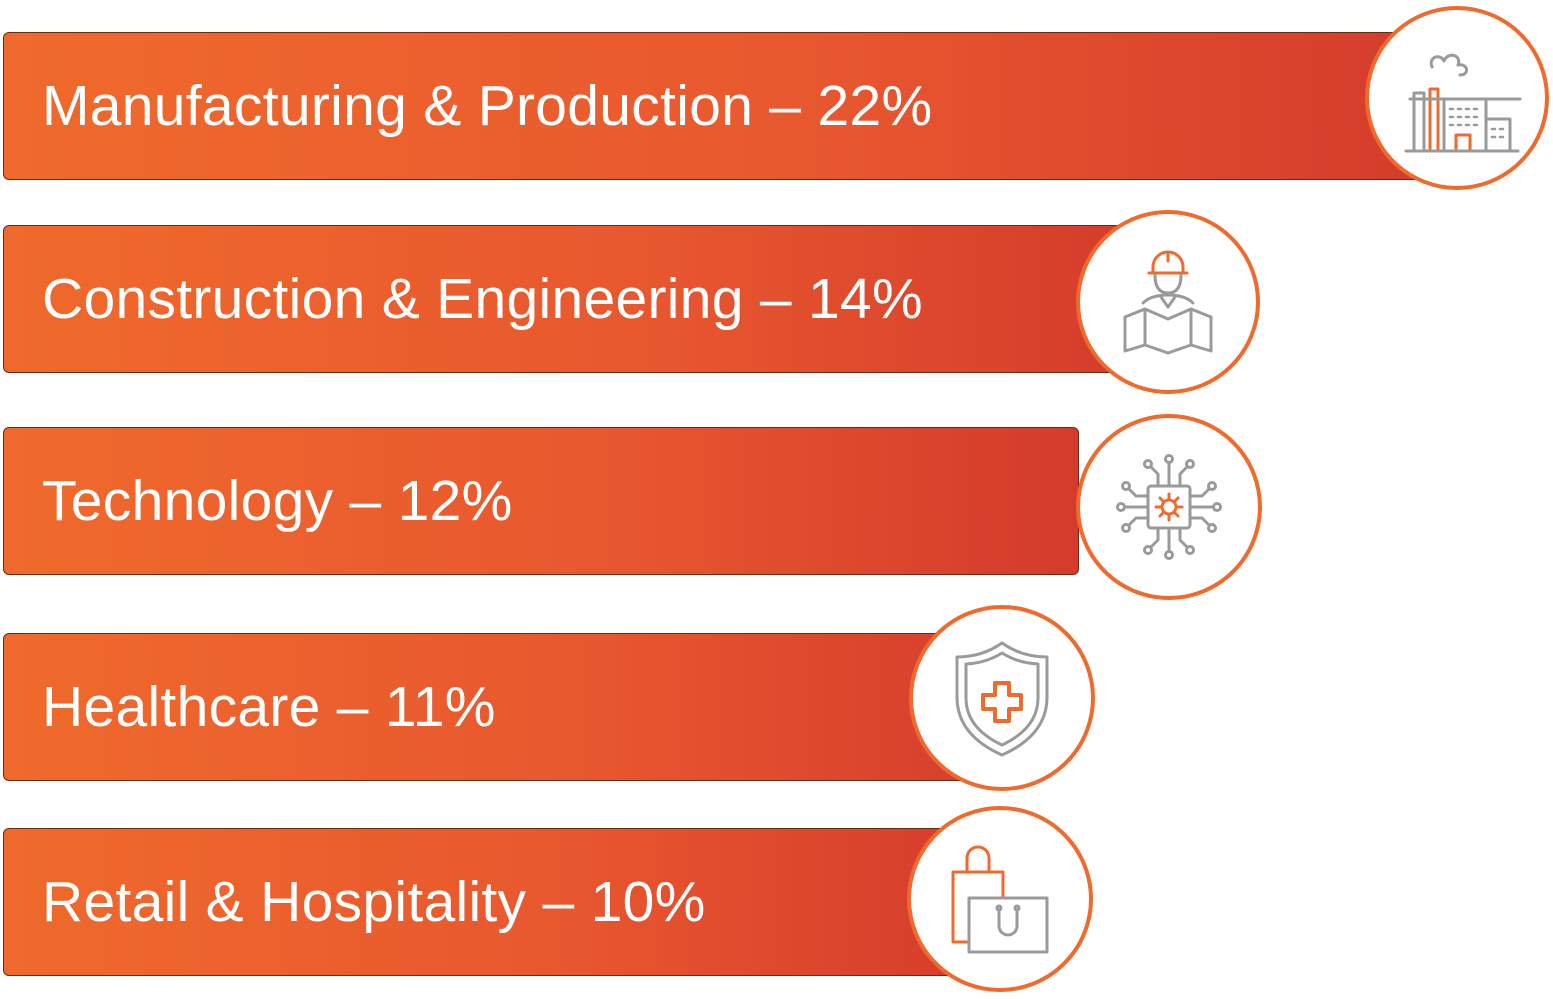 The width and height of the screenshot is (1553, 999). I want to click on bar-label: Manufacturing & Production – 22%, so click(487, 106).